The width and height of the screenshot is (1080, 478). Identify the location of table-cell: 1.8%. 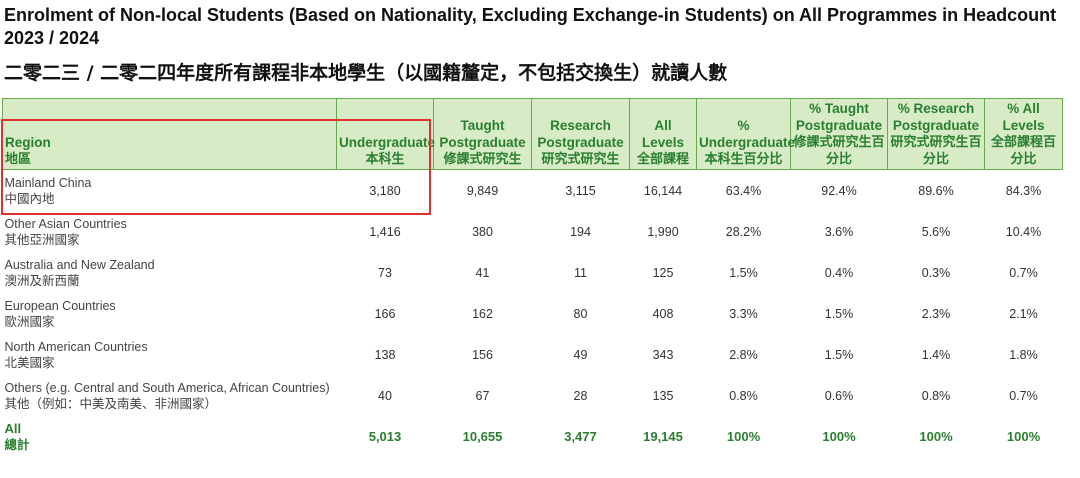
(1023, 354).